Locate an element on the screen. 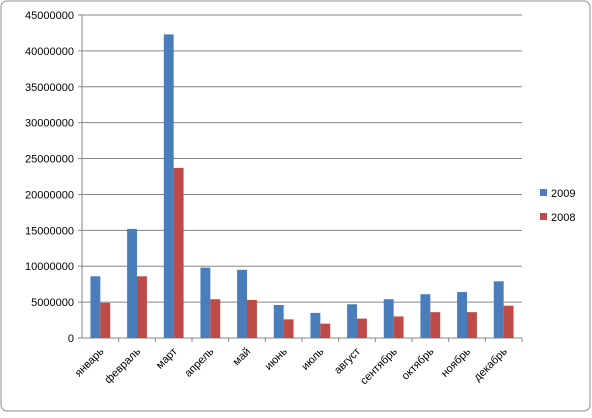  y-tick-label: 35000000 is located at coordinates (49, 88).